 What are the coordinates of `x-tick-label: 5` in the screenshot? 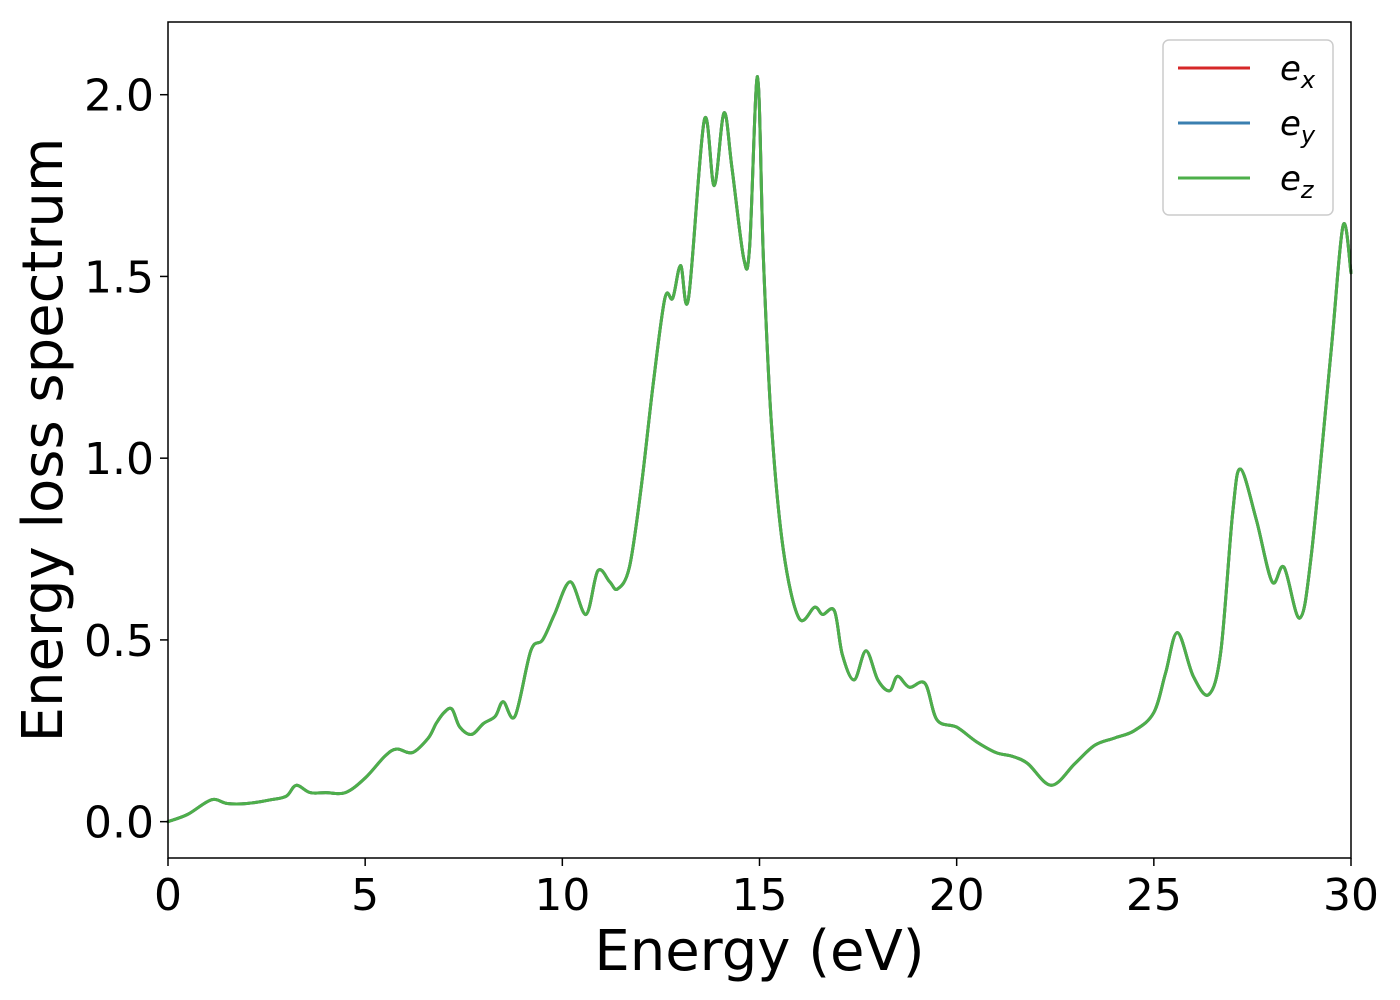 It's located at (365, 895).